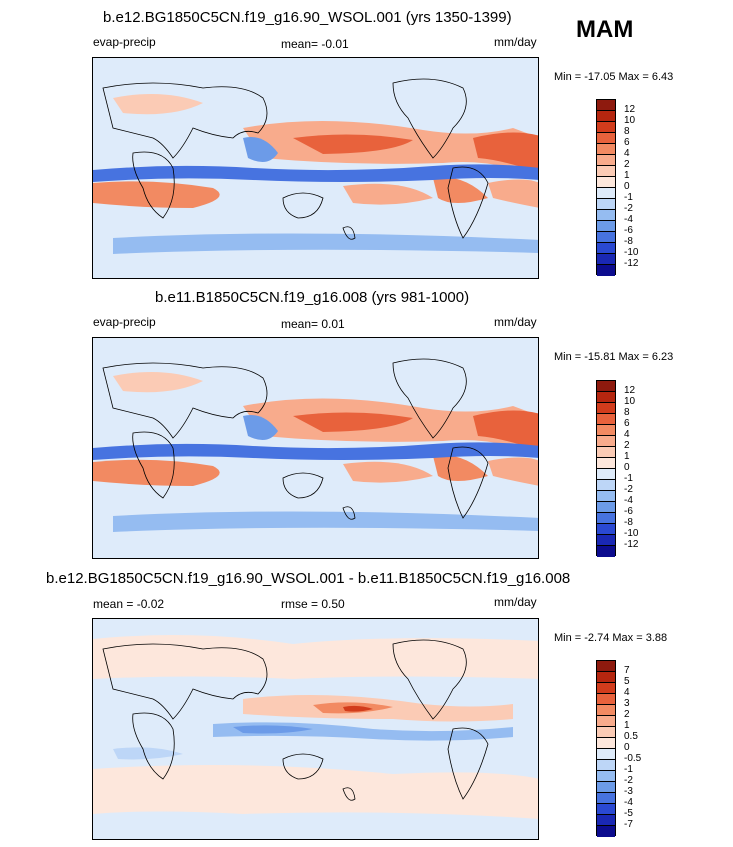 The width and height of the screenshot is (733, 847). Describe the element at coordinates (313, 324) in the screenshot. I see `panel2-mean-label: mean= 0.01` at that location.